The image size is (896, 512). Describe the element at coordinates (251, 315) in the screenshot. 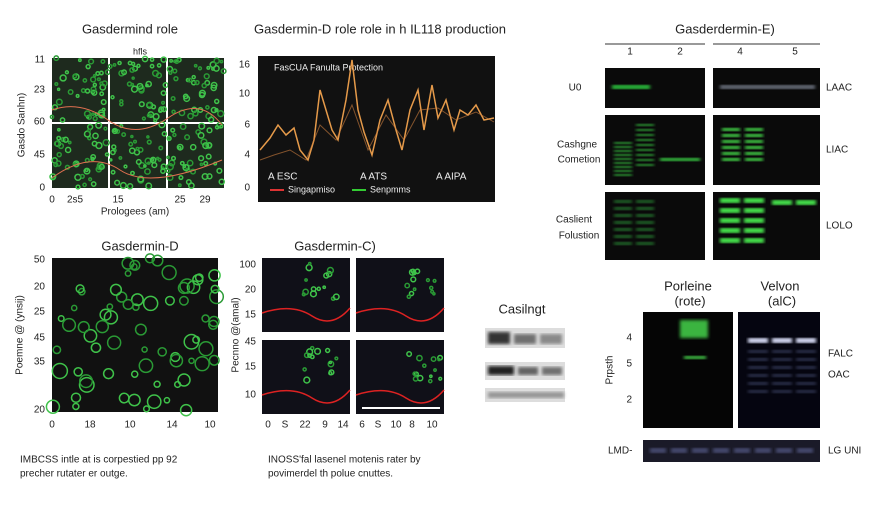

I see `tick-label: 15` at that location.